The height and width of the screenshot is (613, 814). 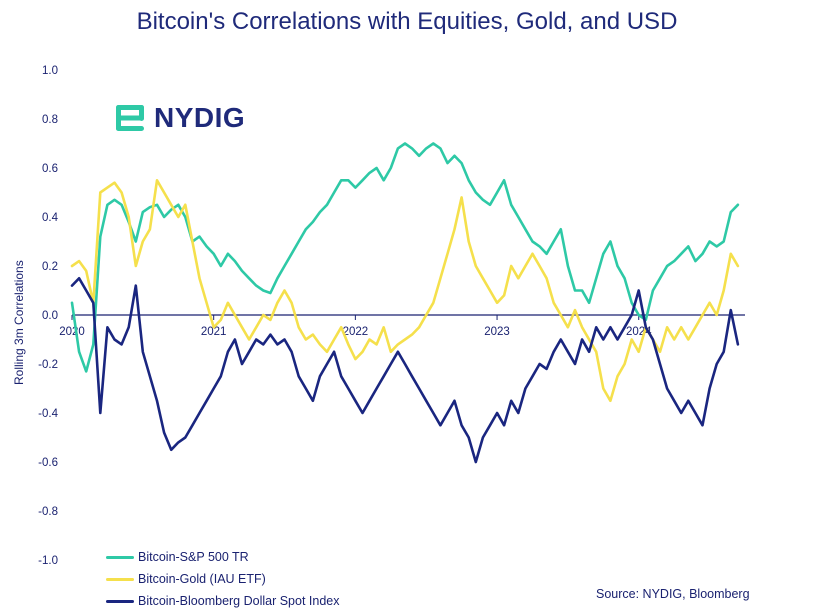 What do you see at coordinates (50, 316) in the screenshot?
I see `y-tick-label: 0.0` at bounding box center [50, 316].